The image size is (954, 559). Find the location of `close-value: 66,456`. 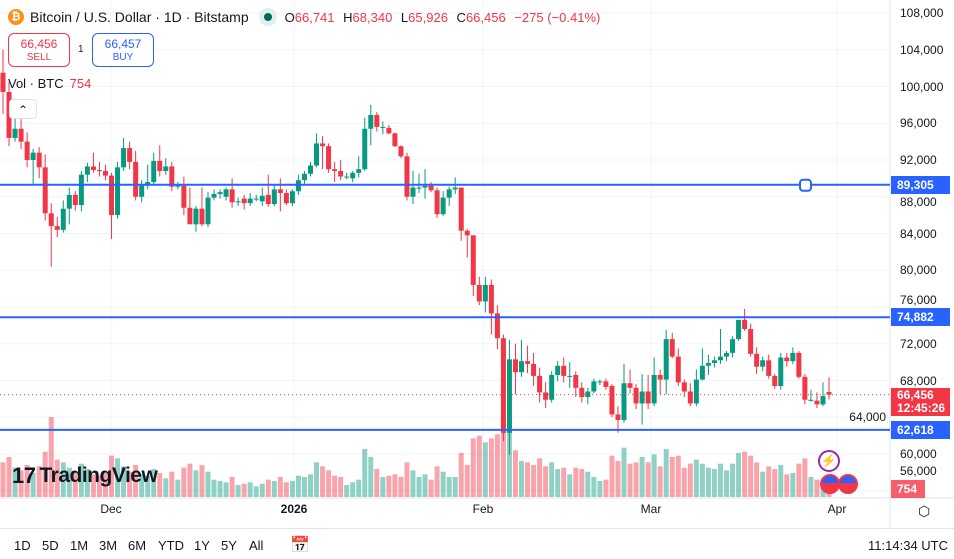

close-value: 66,456 is located at coordinates (485, 17).